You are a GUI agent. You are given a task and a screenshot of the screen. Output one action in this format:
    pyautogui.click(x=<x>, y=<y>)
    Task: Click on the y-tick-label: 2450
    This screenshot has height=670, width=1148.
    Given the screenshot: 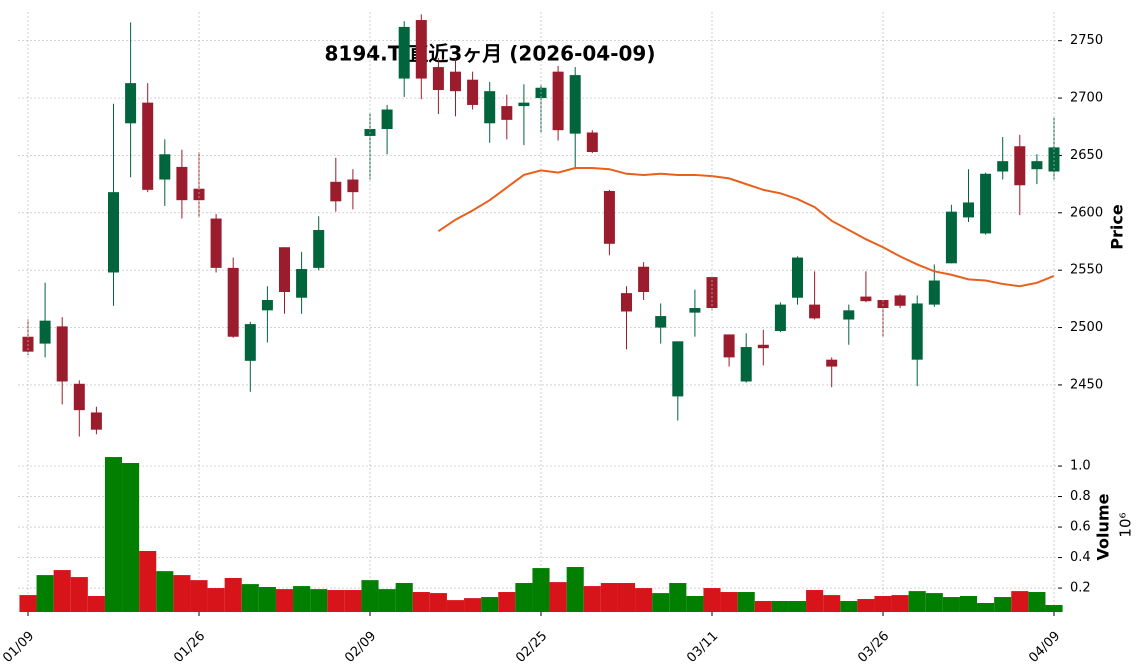 What is the action you would take?
    pyautogui.click(x=1086, y=384)
    